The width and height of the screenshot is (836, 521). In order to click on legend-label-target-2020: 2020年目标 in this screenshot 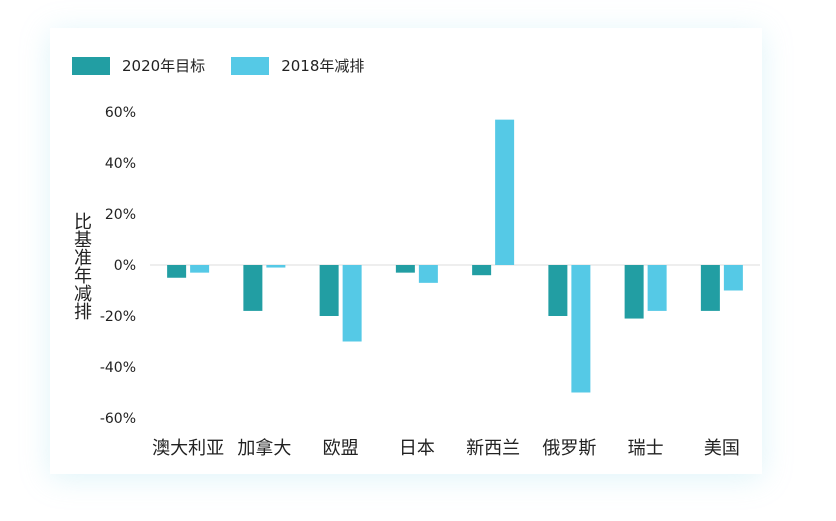, I will do `click(164, 66)`.